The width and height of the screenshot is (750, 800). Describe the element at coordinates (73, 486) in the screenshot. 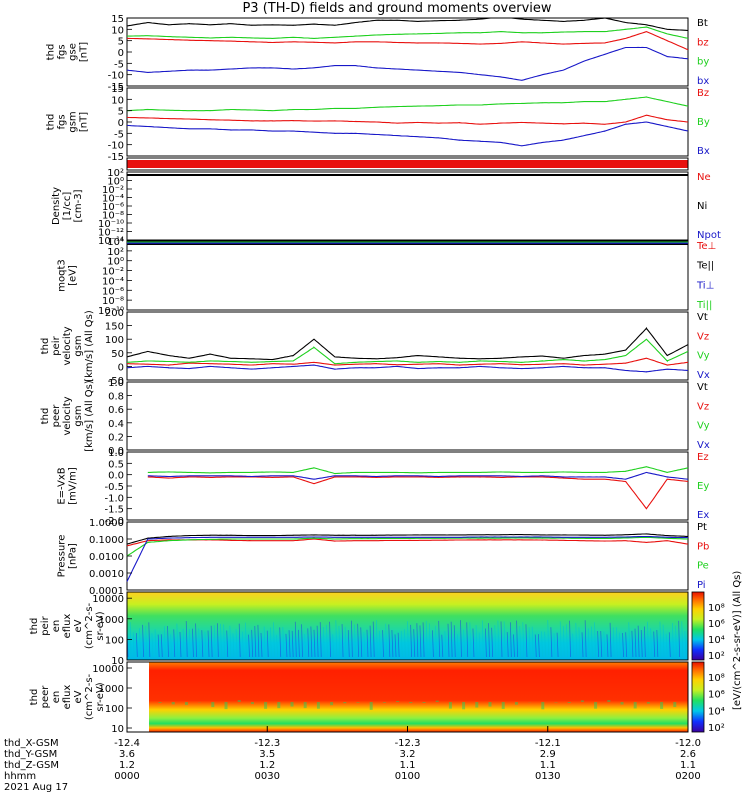

I see `y-axis-label: [mV/m]` at that location.